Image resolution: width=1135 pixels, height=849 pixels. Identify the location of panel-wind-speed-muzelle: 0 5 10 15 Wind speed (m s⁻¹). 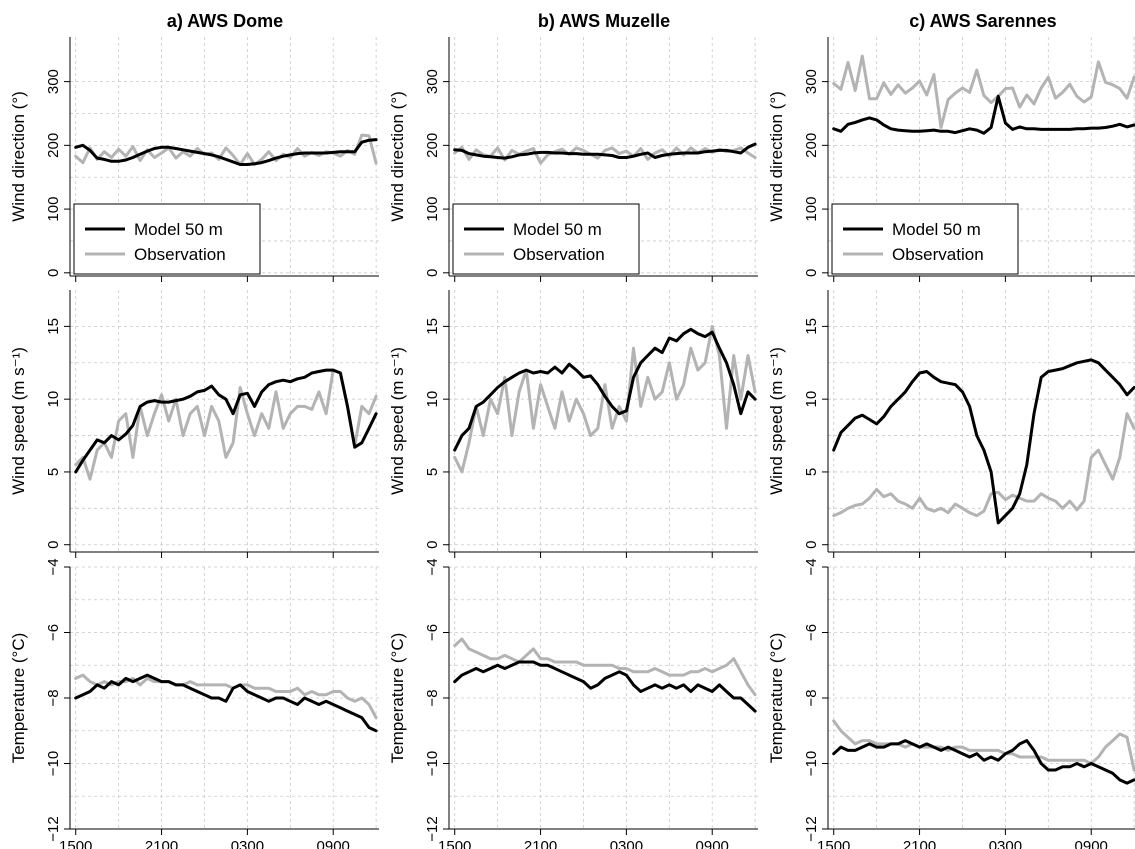
(573, 424).